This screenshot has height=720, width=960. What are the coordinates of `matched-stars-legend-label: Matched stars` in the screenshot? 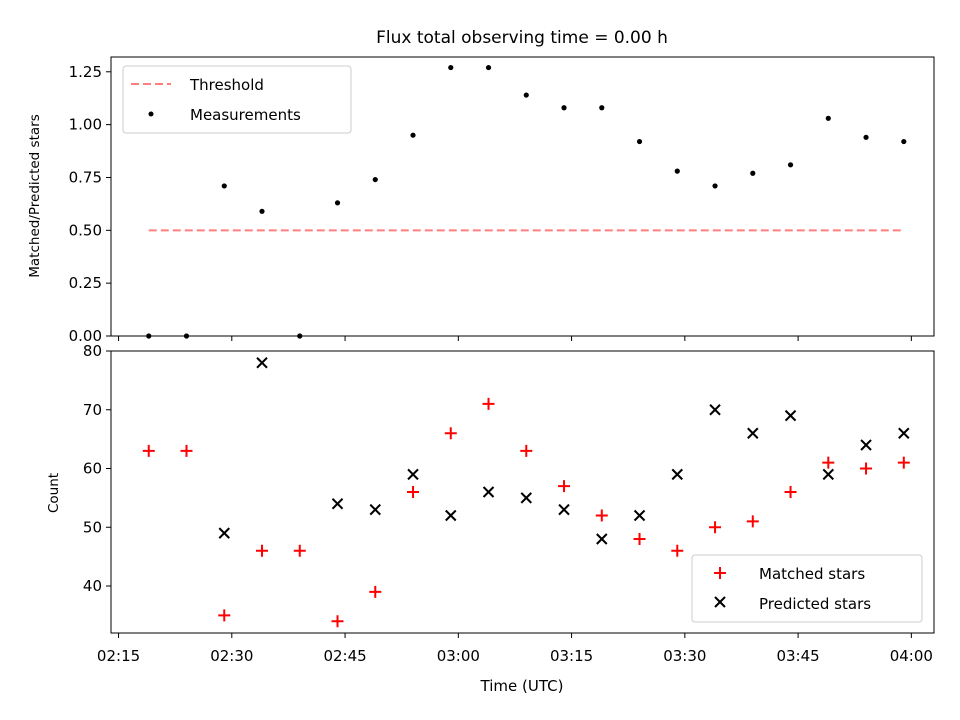 It's located at (812, 574).